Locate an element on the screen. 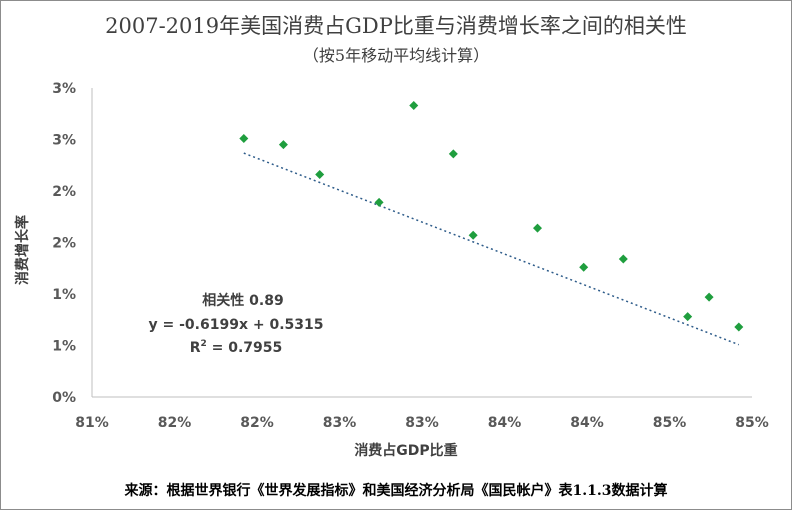 Image resolution: width=792 pixels, height=510 pixels. correlation-label: 相关性 0.89 is located at coordinates (242, 300).